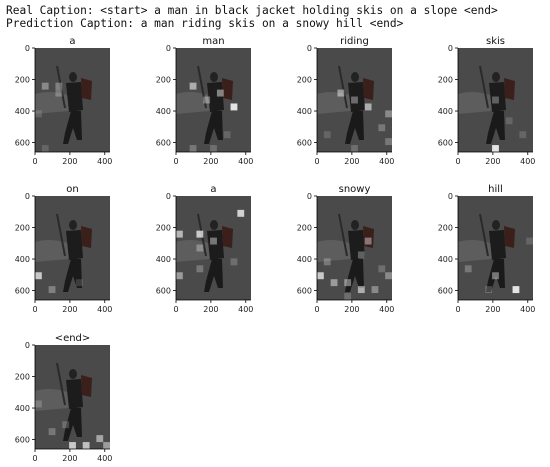 The width and height of the screenshot is (550, 467). What do you see at coordinates (73, 338) in the screenshot?
I see `panel-word-title: <end>` at bounding box center [73, 338].